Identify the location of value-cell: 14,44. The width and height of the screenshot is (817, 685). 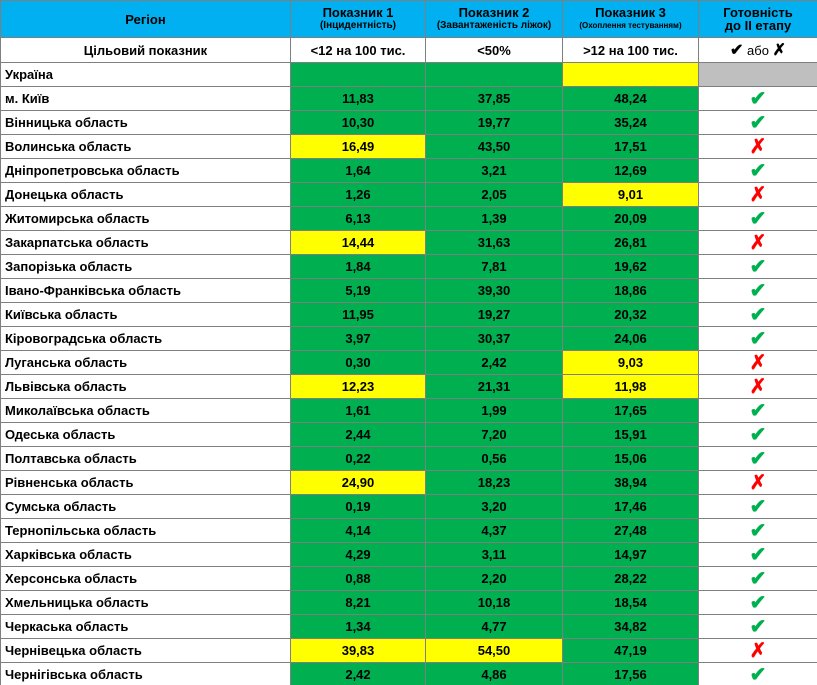
(358, 242).